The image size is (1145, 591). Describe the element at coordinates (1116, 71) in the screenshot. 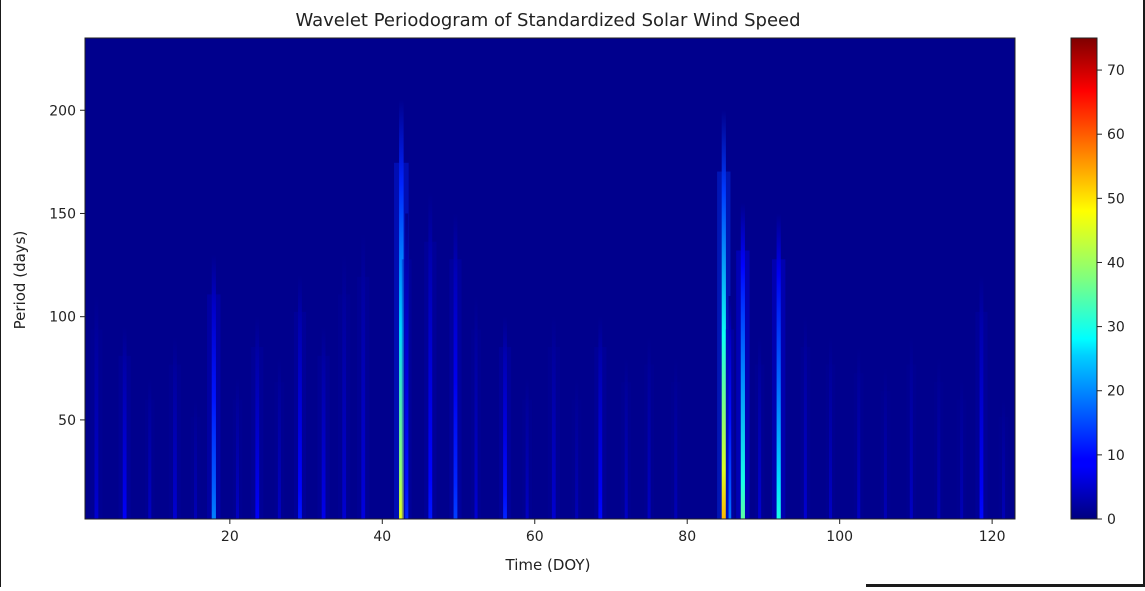

I see `colorbar-tick-label: 70` at that location.